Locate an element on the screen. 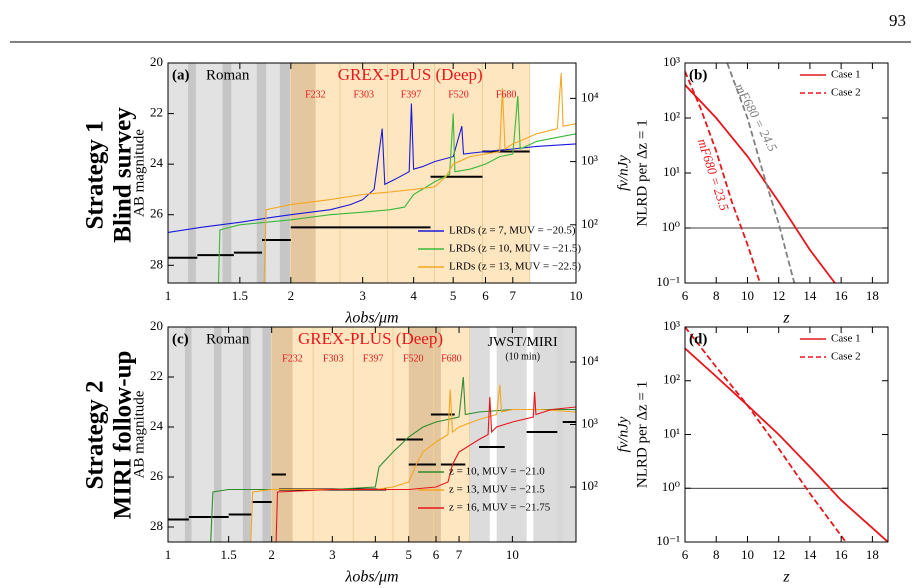 The width and height of the screenshot is (921, 588). curve-annotation: mF680 = 23.5 is located at coordinates (714, 175).